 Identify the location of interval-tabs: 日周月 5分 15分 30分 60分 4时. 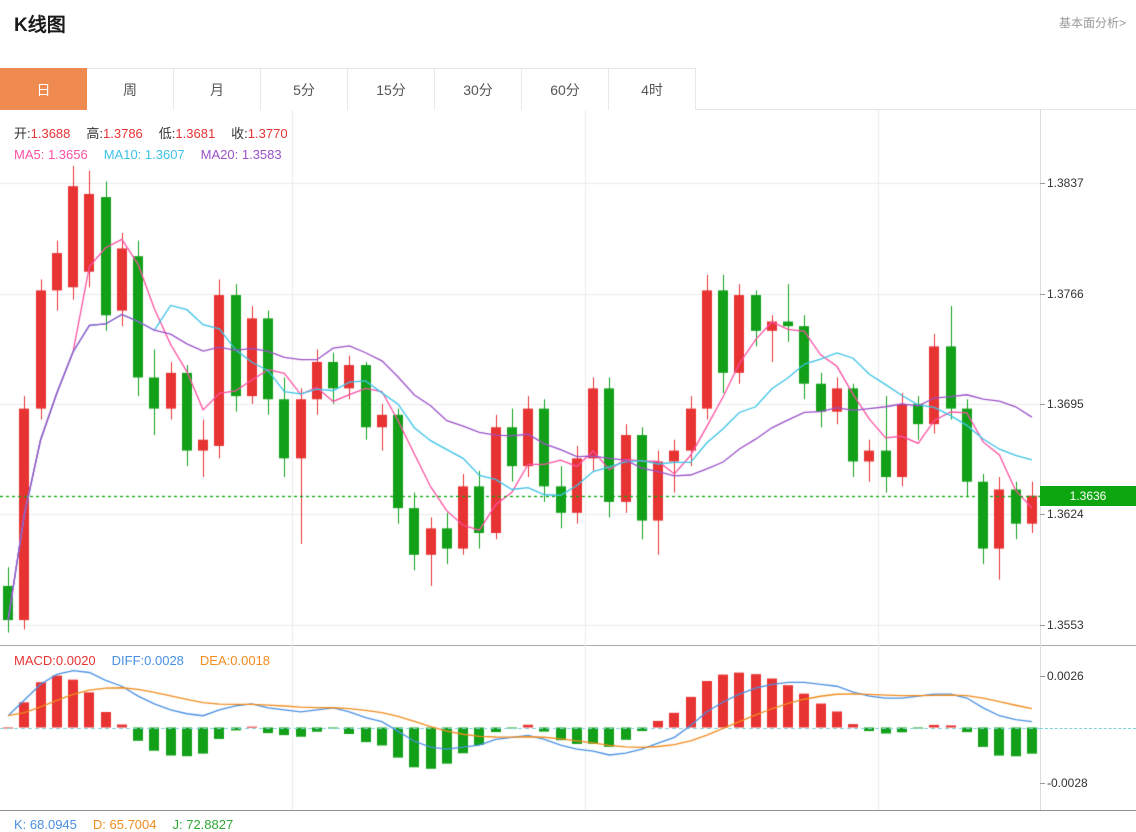
(568, 89).